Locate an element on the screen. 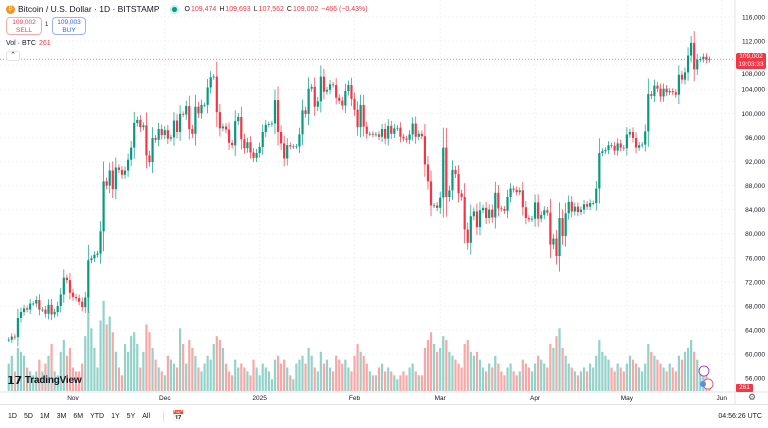 This screenshot has height=428, width=768. news-event-icon is located at coordinates (703, 384).